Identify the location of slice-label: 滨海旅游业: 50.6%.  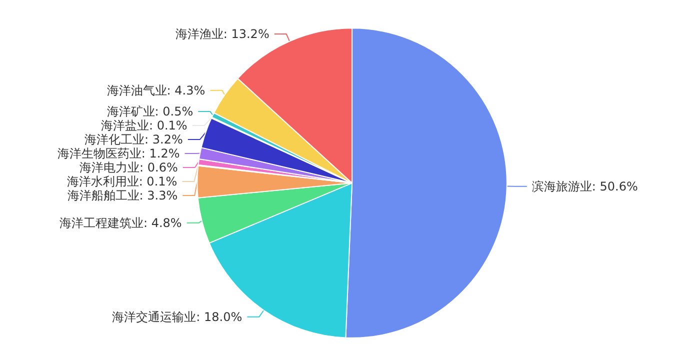
(585, 186).